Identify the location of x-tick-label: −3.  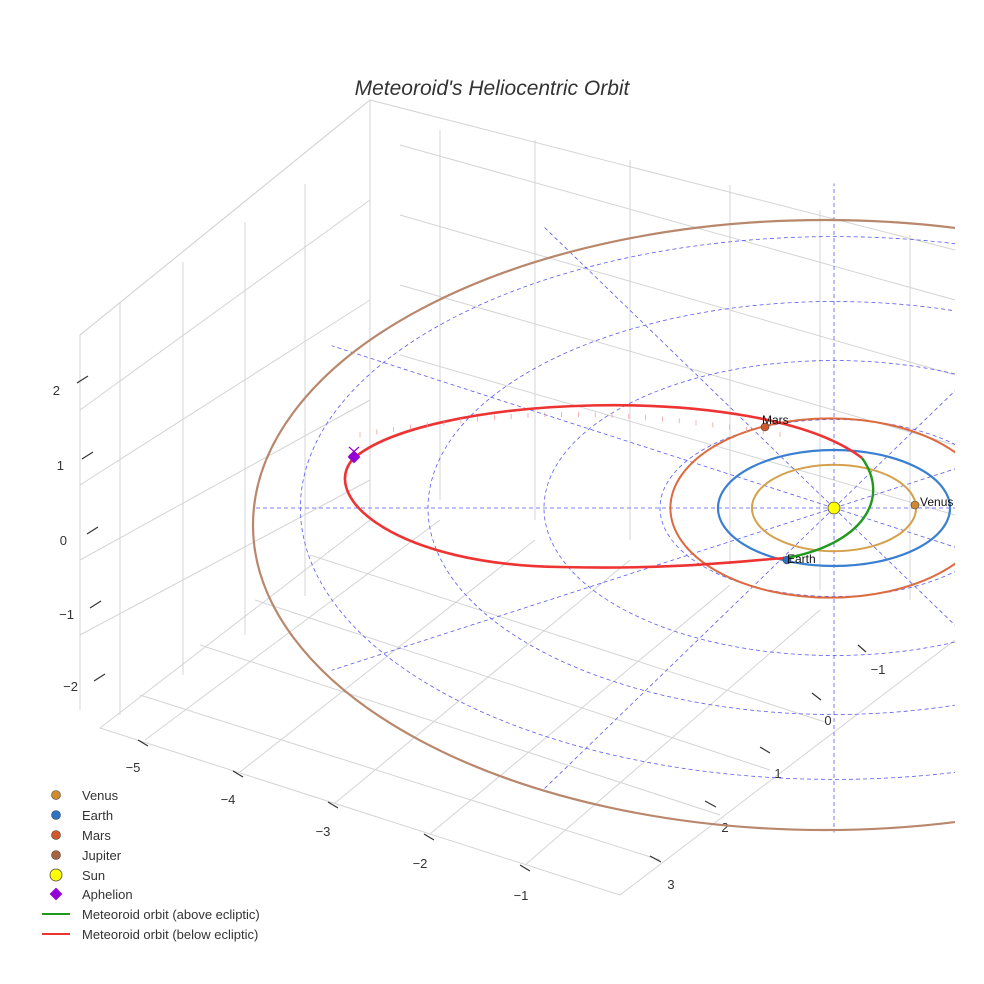
(323, 831).